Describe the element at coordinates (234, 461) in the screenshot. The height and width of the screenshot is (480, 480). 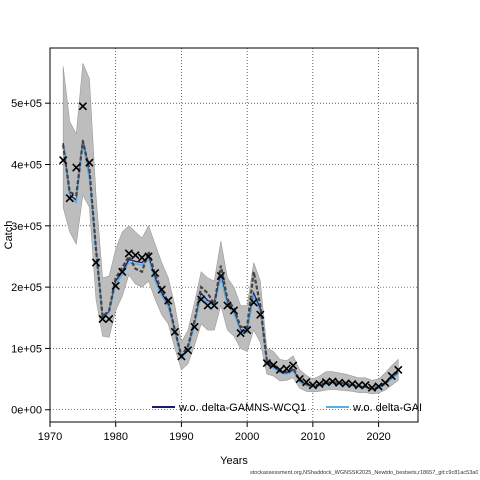
I see `x-axis-title: Years` at that location.